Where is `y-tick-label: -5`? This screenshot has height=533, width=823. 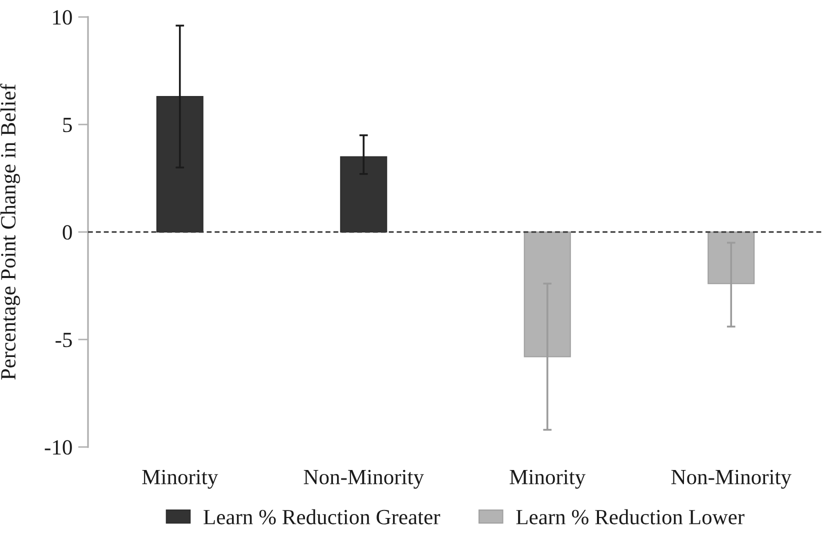
y-tick-label: -5 is located at coordinates (64, 340).